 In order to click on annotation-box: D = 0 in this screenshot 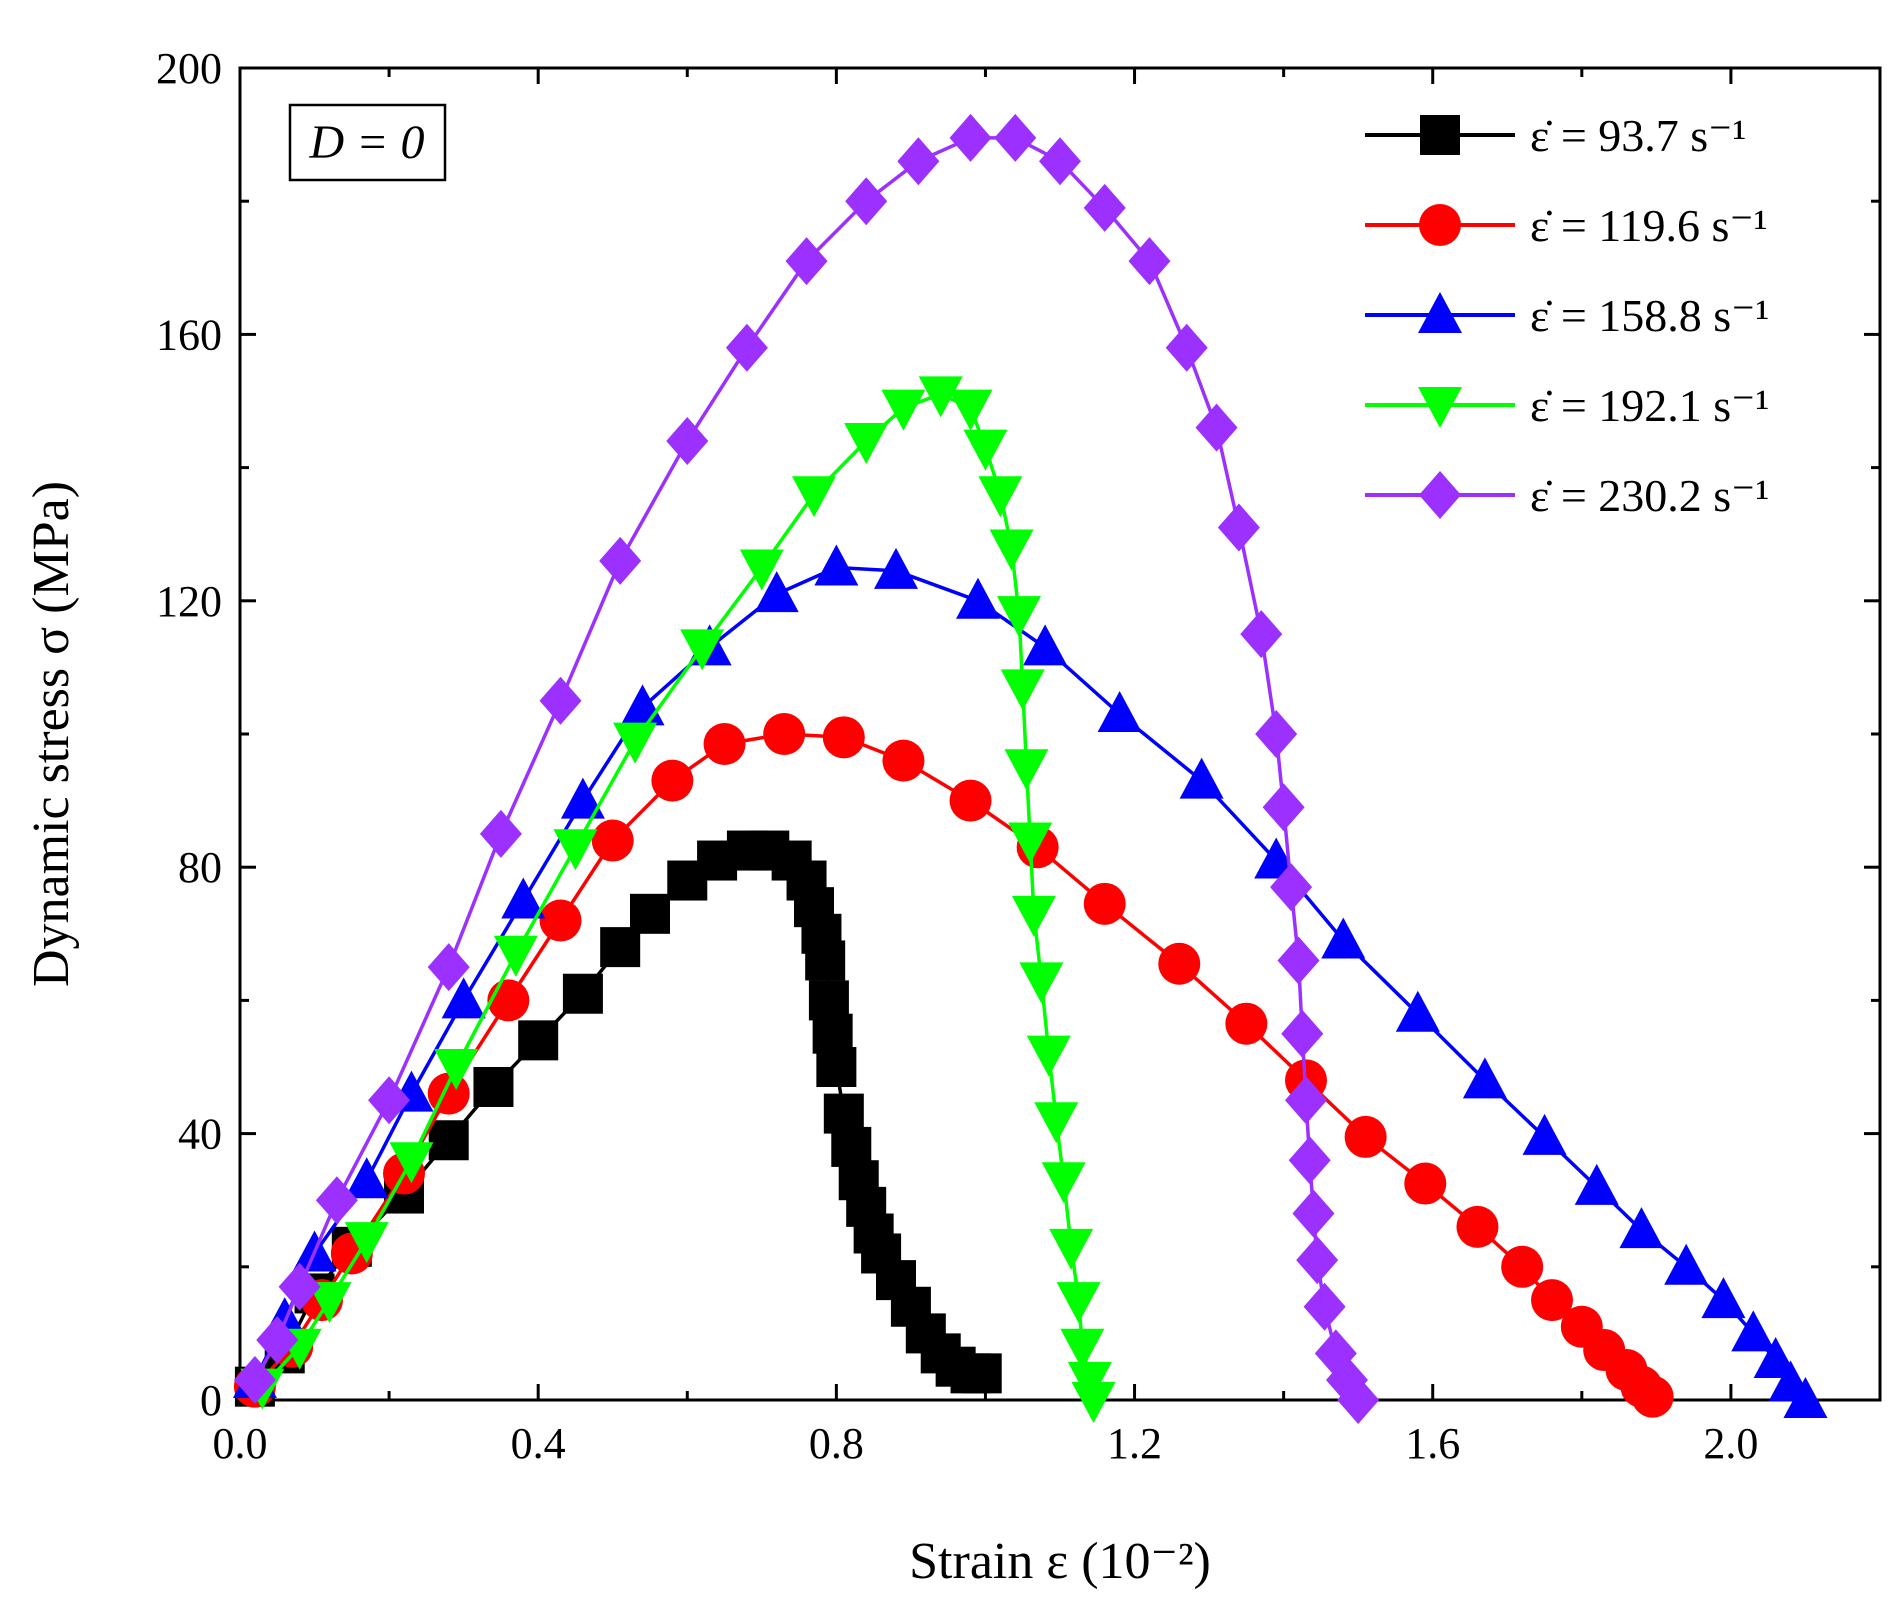, I will do `click(367, 142)`.